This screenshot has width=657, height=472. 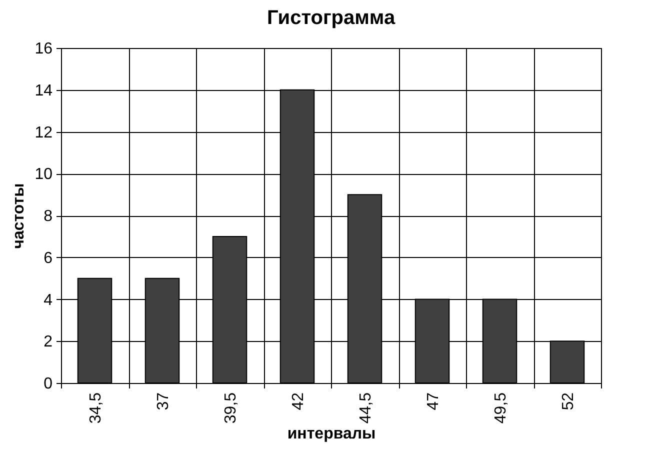 I want to click on x-tick-label: 47, so click(x=433, y=401).